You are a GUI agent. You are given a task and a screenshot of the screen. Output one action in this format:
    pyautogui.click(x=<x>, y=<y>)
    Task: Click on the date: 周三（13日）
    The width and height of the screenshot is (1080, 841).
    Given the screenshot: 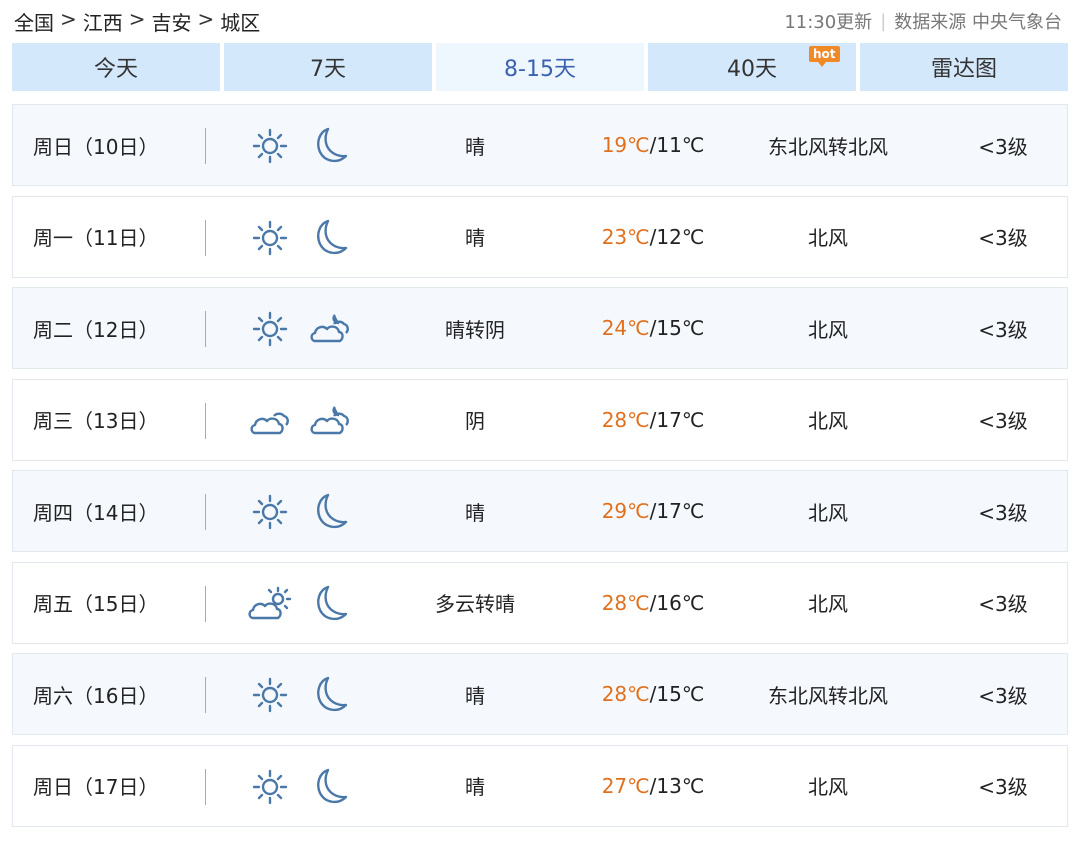 What is the action you would take?
    pyautogui.click(x=96, y=421)
    